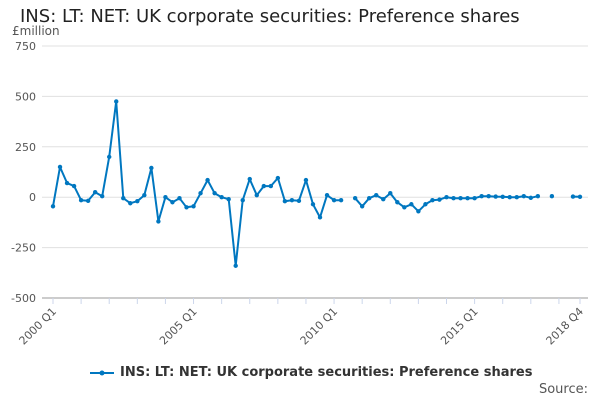 The height and width of the screenshot is (400, 600). I want to click on x-tick-label: 2018 Q4, so click(565, 326).